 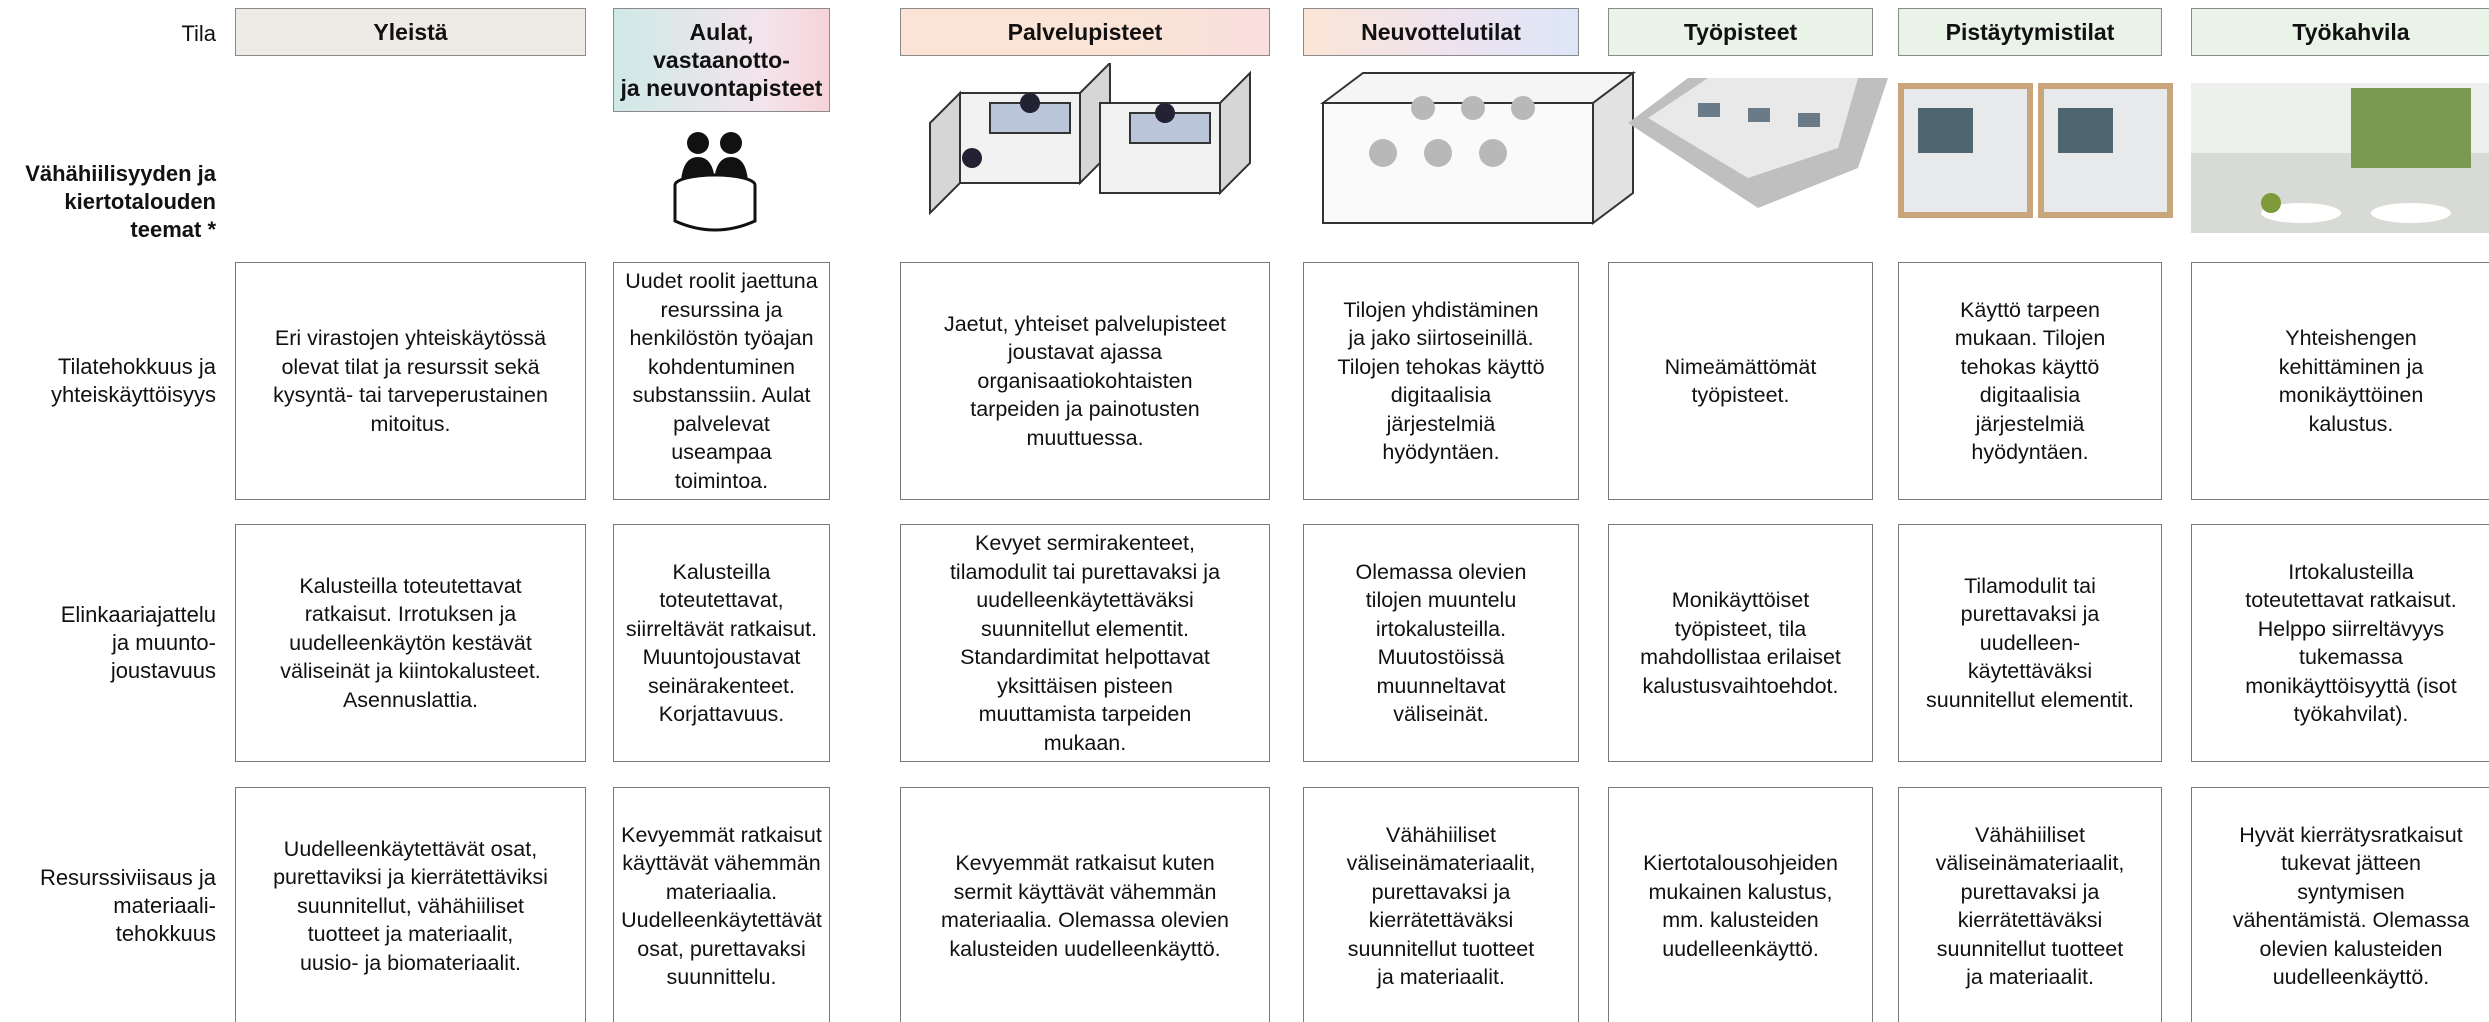 What do you see at coordinates (2030, 32) in the screenshot?
I see `column-header: Pistäytymistilat` at bounding box center [2030, 32].